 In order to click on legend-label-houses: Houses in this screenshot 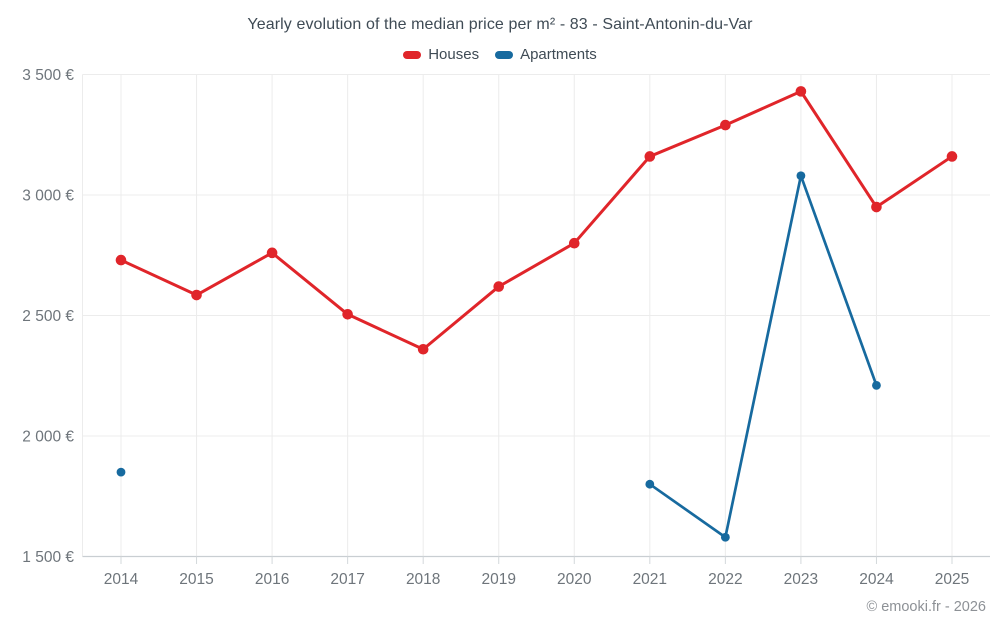, I will do `click(454, 54)`.